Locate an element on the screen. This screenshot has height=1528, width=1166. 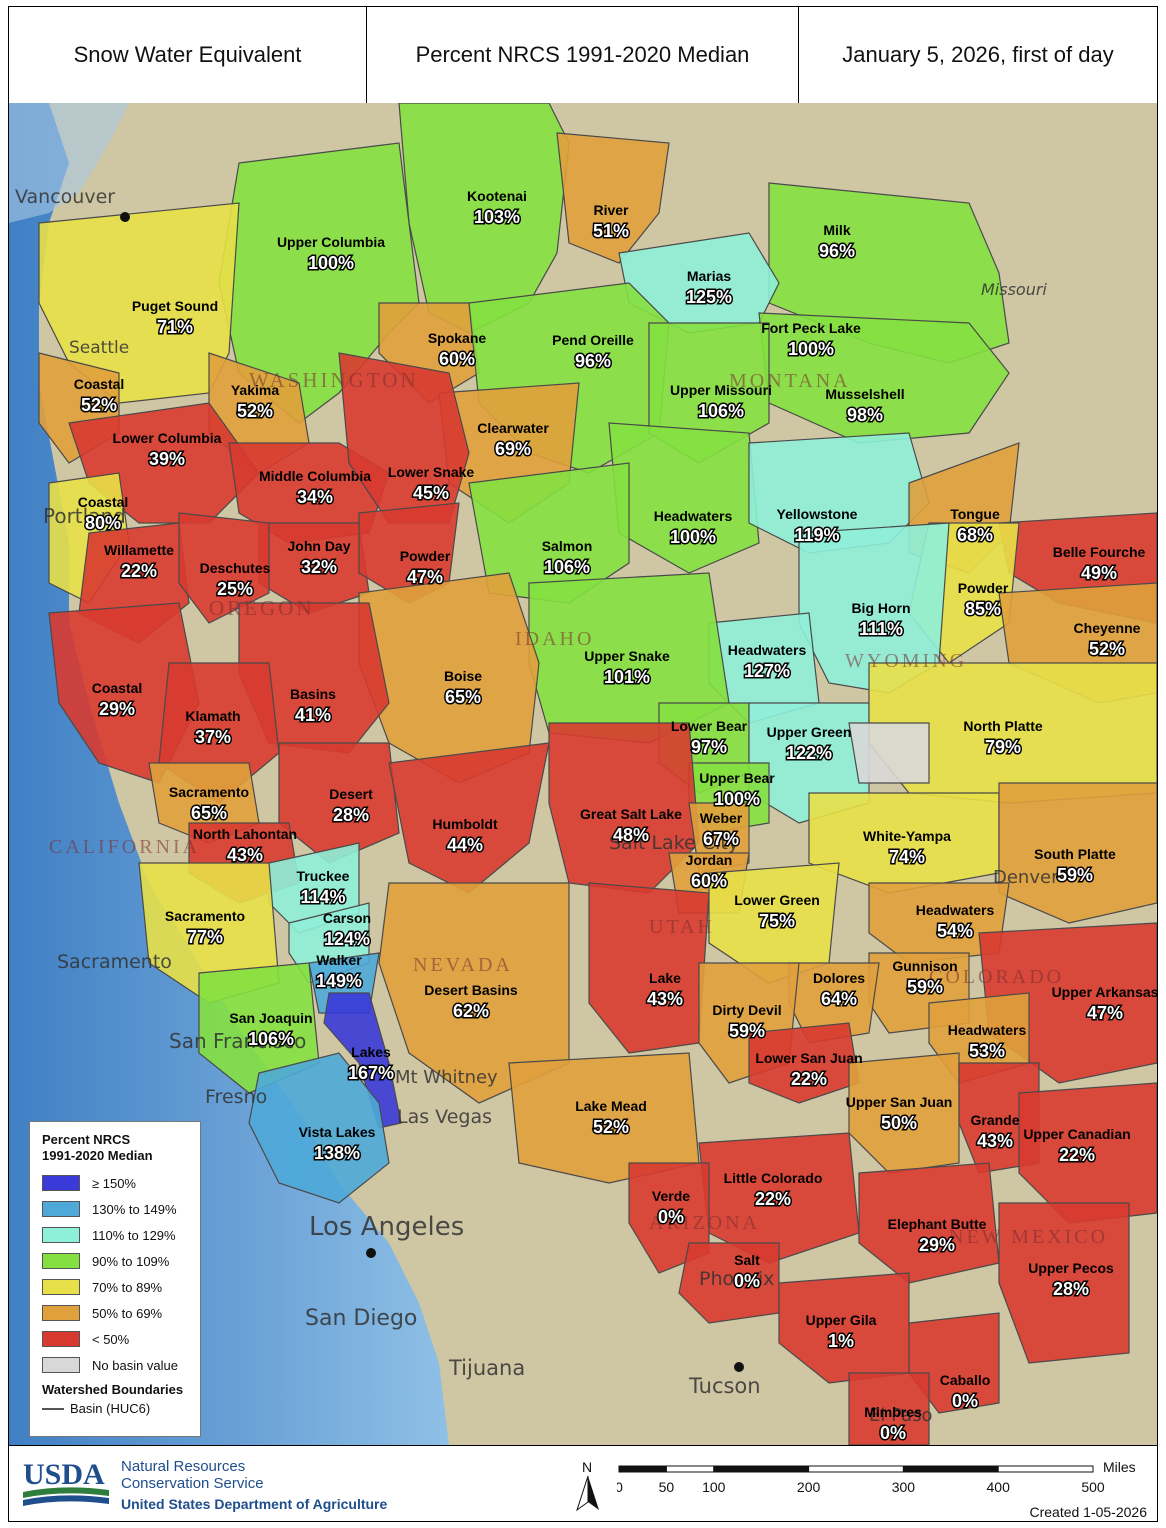
basin-percent: 29% is located at coordinates (937, 1245).